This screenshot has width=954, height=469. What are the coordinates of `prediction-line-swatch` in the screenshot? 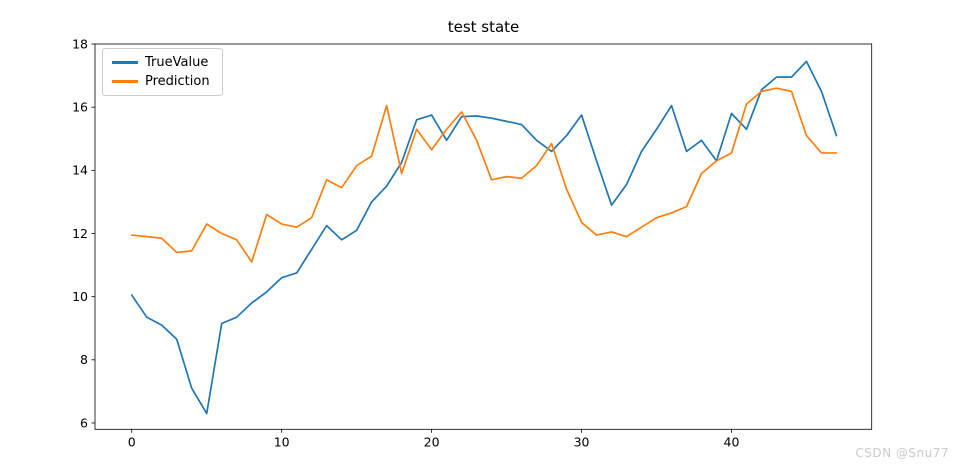 It's located at (125, 81).